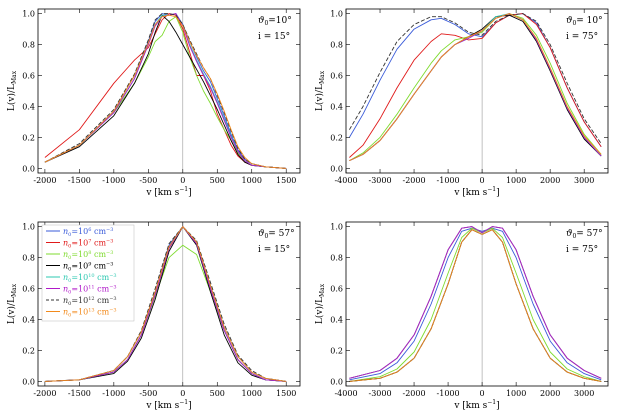 Image resolution: width=622 pixels, height=419 pixels. I want to click on legend-label-1e9: n0=109 cm−3, so click(88, 267).